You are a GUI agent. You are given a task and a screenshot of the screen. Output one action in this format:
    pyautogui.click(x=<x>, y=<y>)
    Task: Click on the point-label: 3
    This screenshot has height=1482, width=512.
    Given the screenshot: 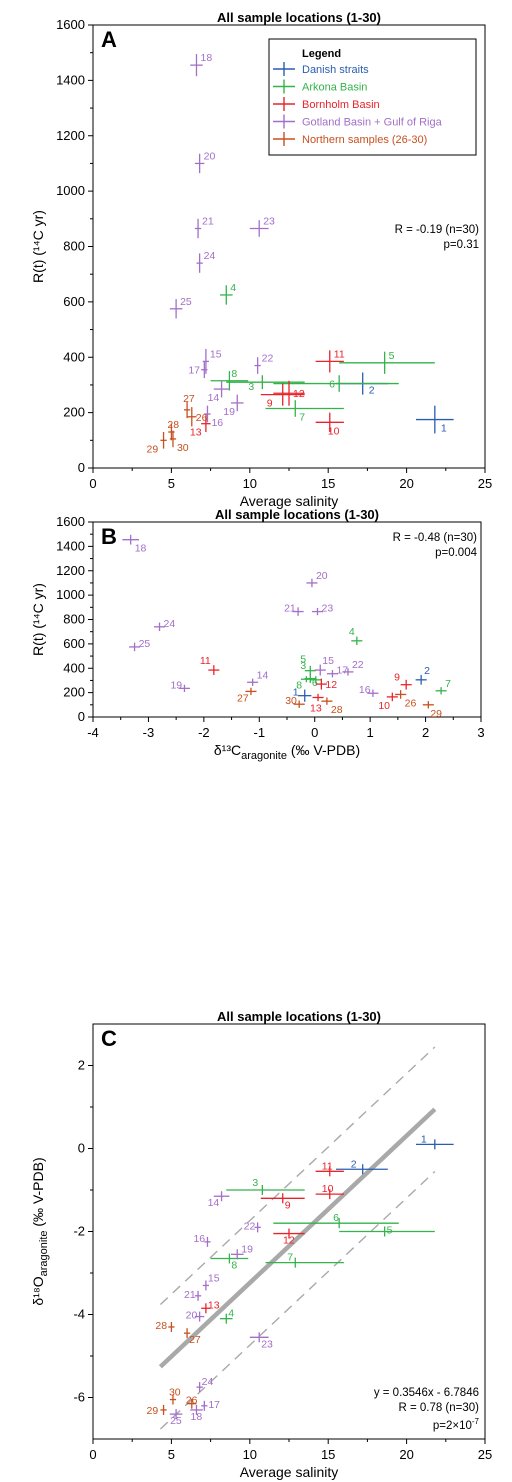 What is the action you would take?
    pyautogui.click(x=251, y=387)
    